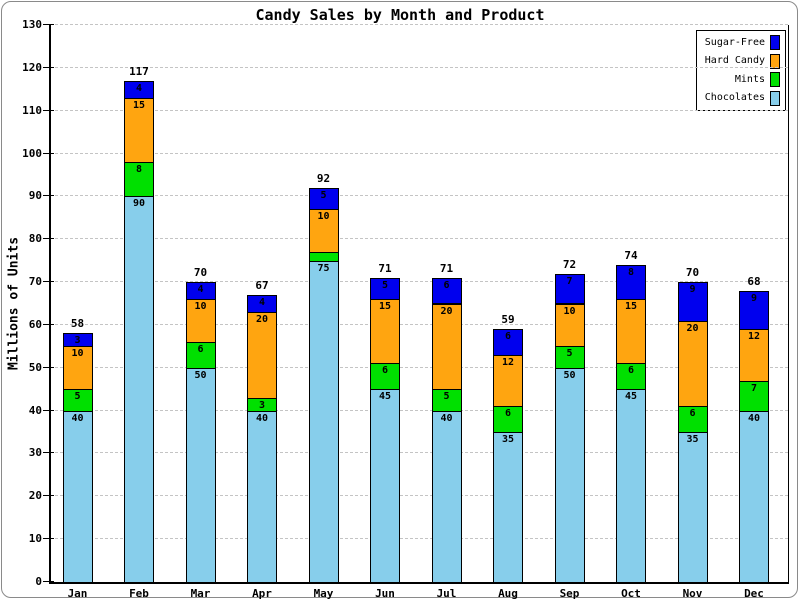 Image resolution: width=800 pixels, height=600 pixels. What do you see at coordinates (631, 397) in the screenshot?
I see `segment-value-label: 45` at bounding box center [631, 397].